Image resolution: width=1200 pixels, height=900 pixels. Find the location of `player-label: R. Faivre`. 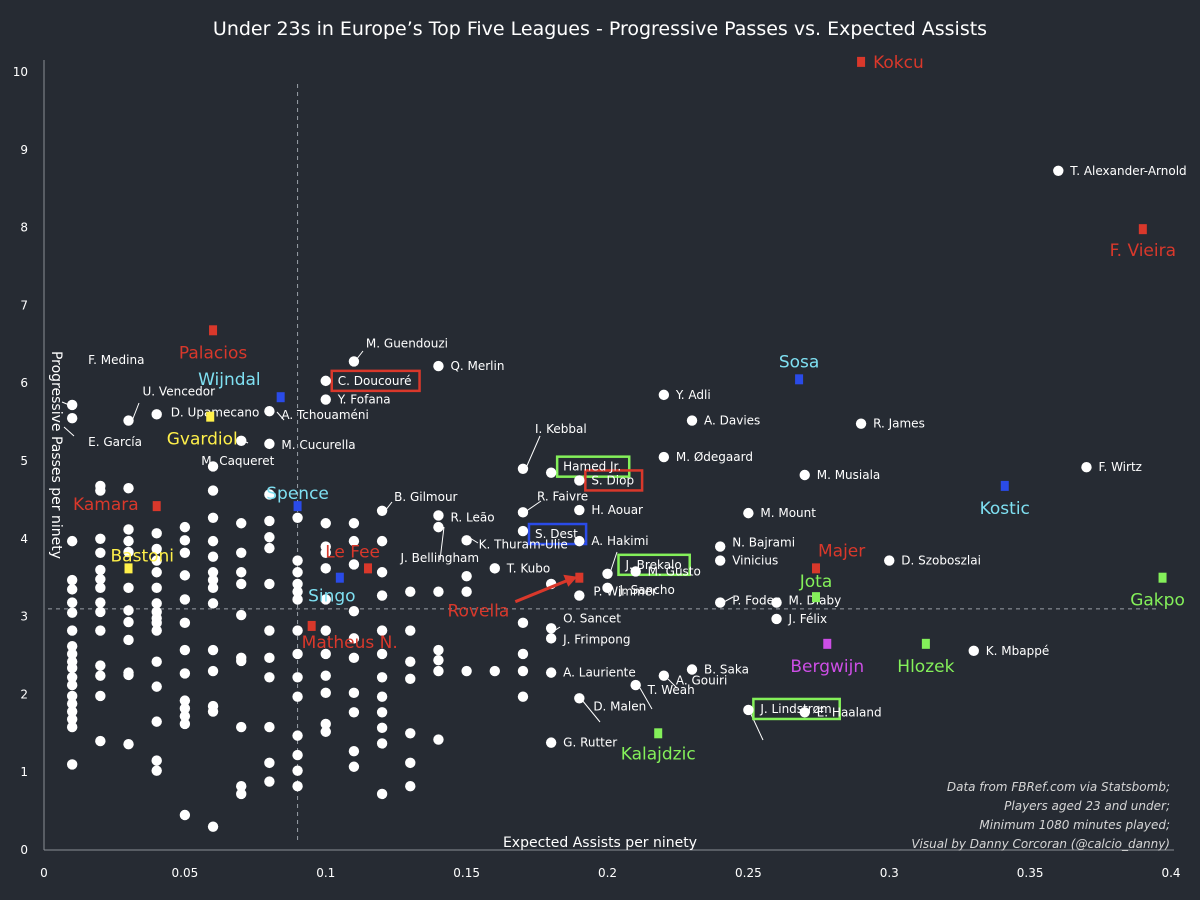

player-label: R. Faivre is located at coordinates (562, 496).